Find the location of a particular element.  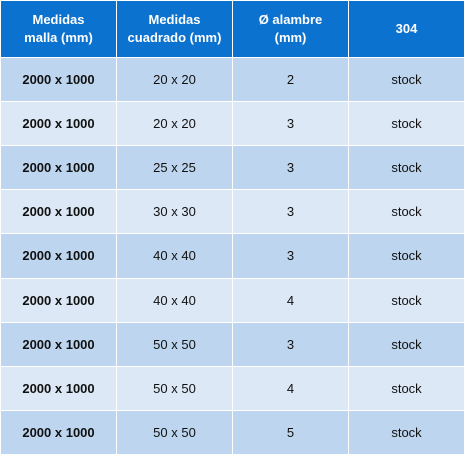

table-row: 2000 x 1000 40 x 40 4 stock is located at coordinates (232, 300).